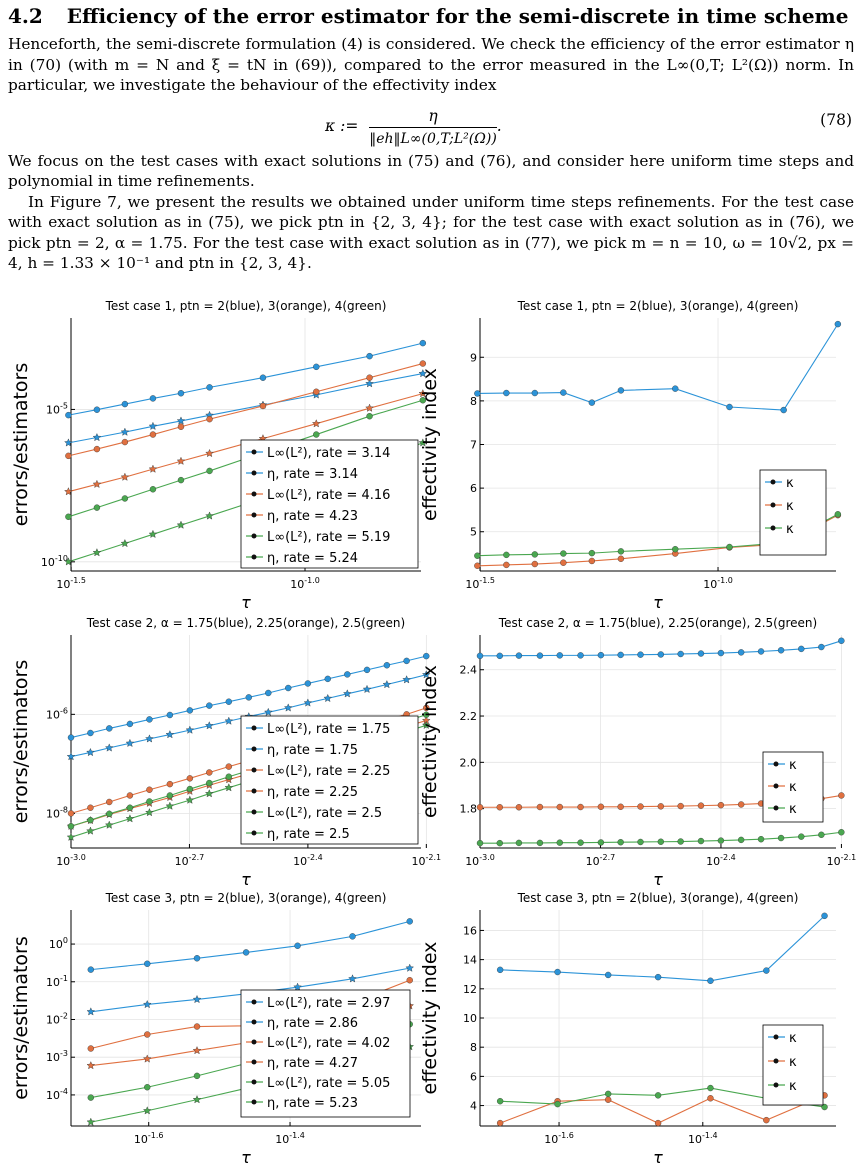  What do you see at coordinates (469, 809) in the screenshot?
I see `tick-label: 1.8` at bounding box center [469, 809].